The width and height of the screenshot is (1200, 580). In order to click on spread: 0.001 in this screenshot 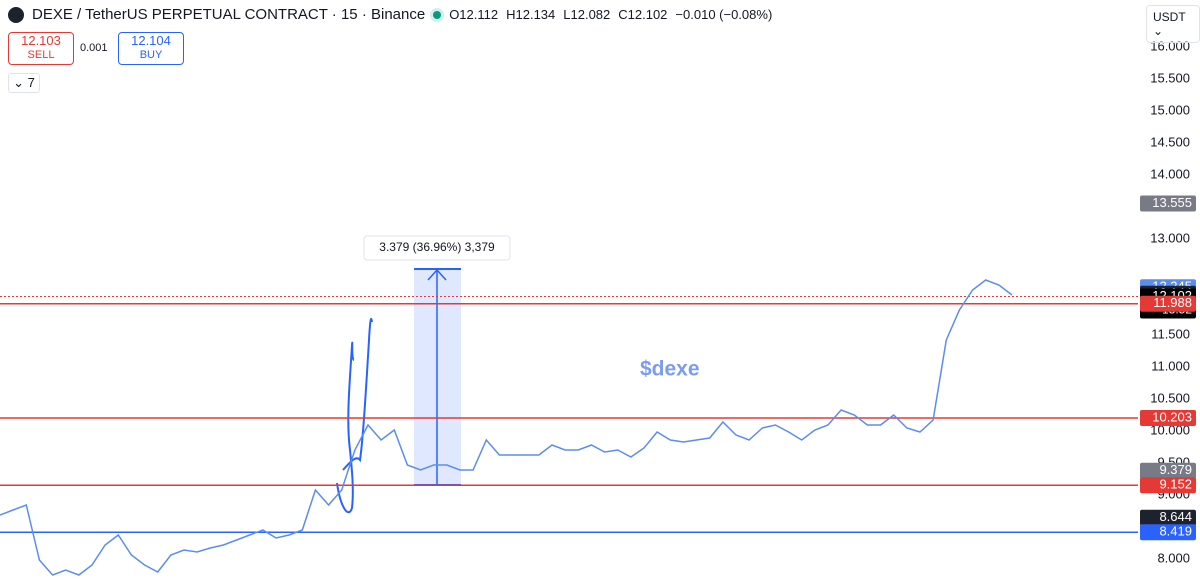, I will do `click(94, 48)`.